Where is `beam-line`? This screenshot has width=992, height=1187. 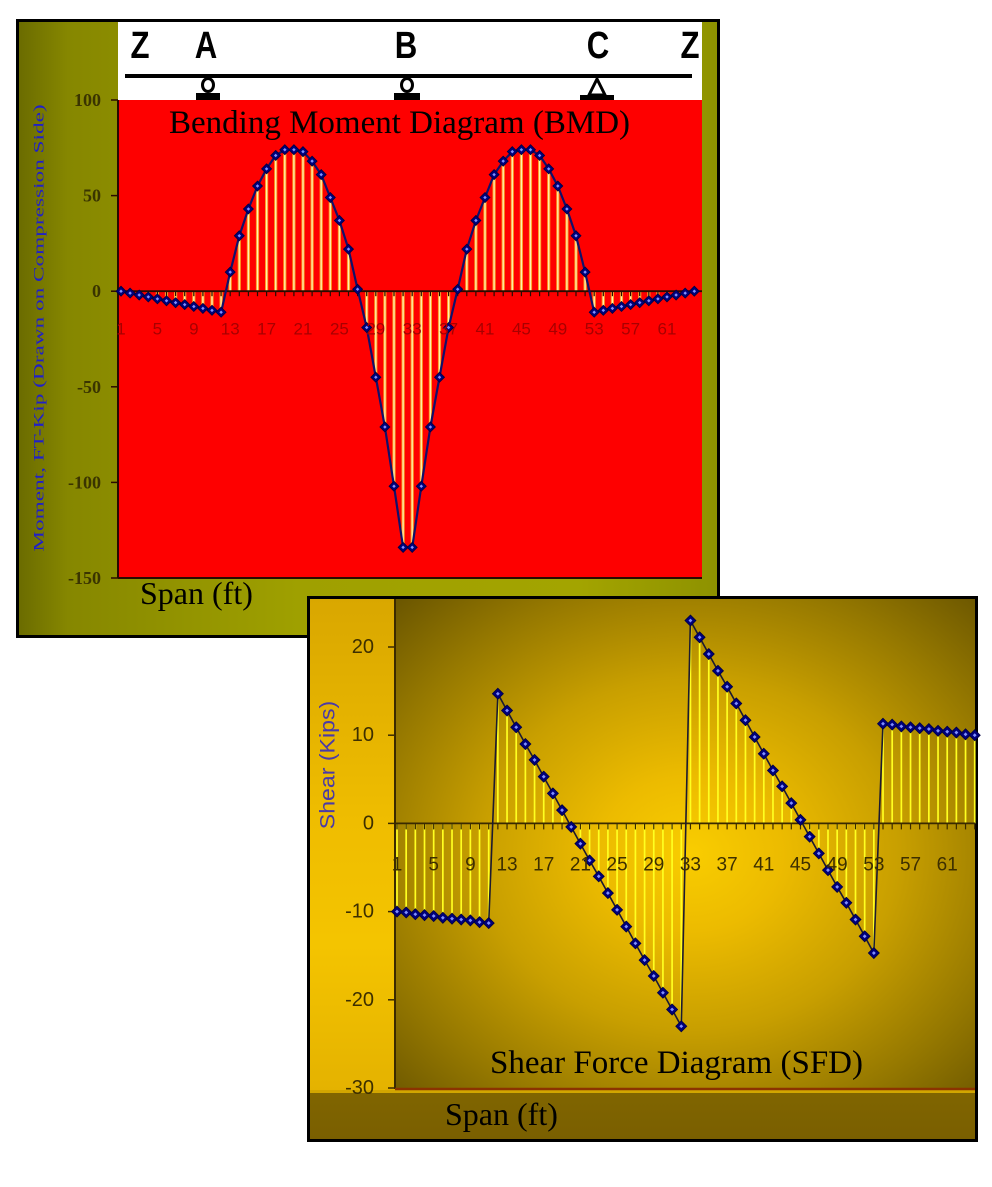 beam-line is located at coordinates (408, 76).